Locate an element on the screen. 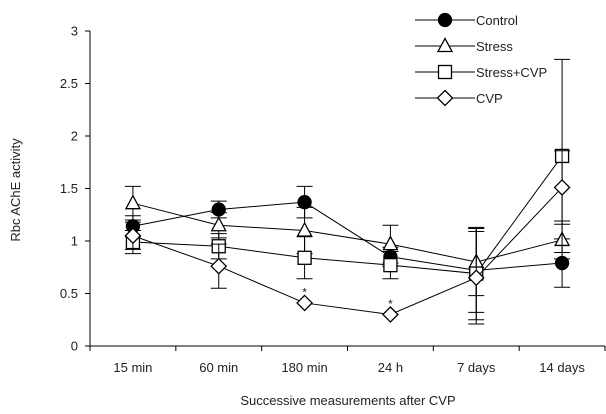 This screenshot has height=414, width=606. legend-item: Stress is located at coordinates (464, 45).